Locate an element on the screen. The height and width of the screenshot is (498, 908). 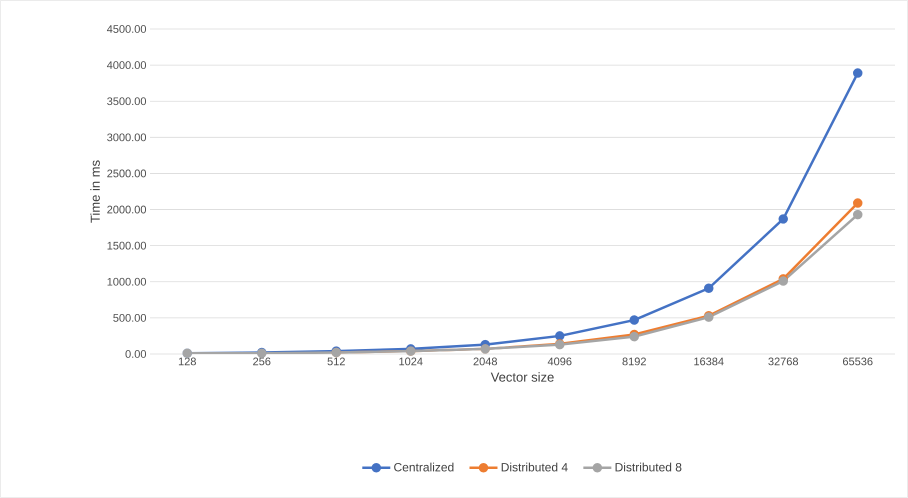
y-tick-label: 2000.00 is located at coordinates (126, 210).